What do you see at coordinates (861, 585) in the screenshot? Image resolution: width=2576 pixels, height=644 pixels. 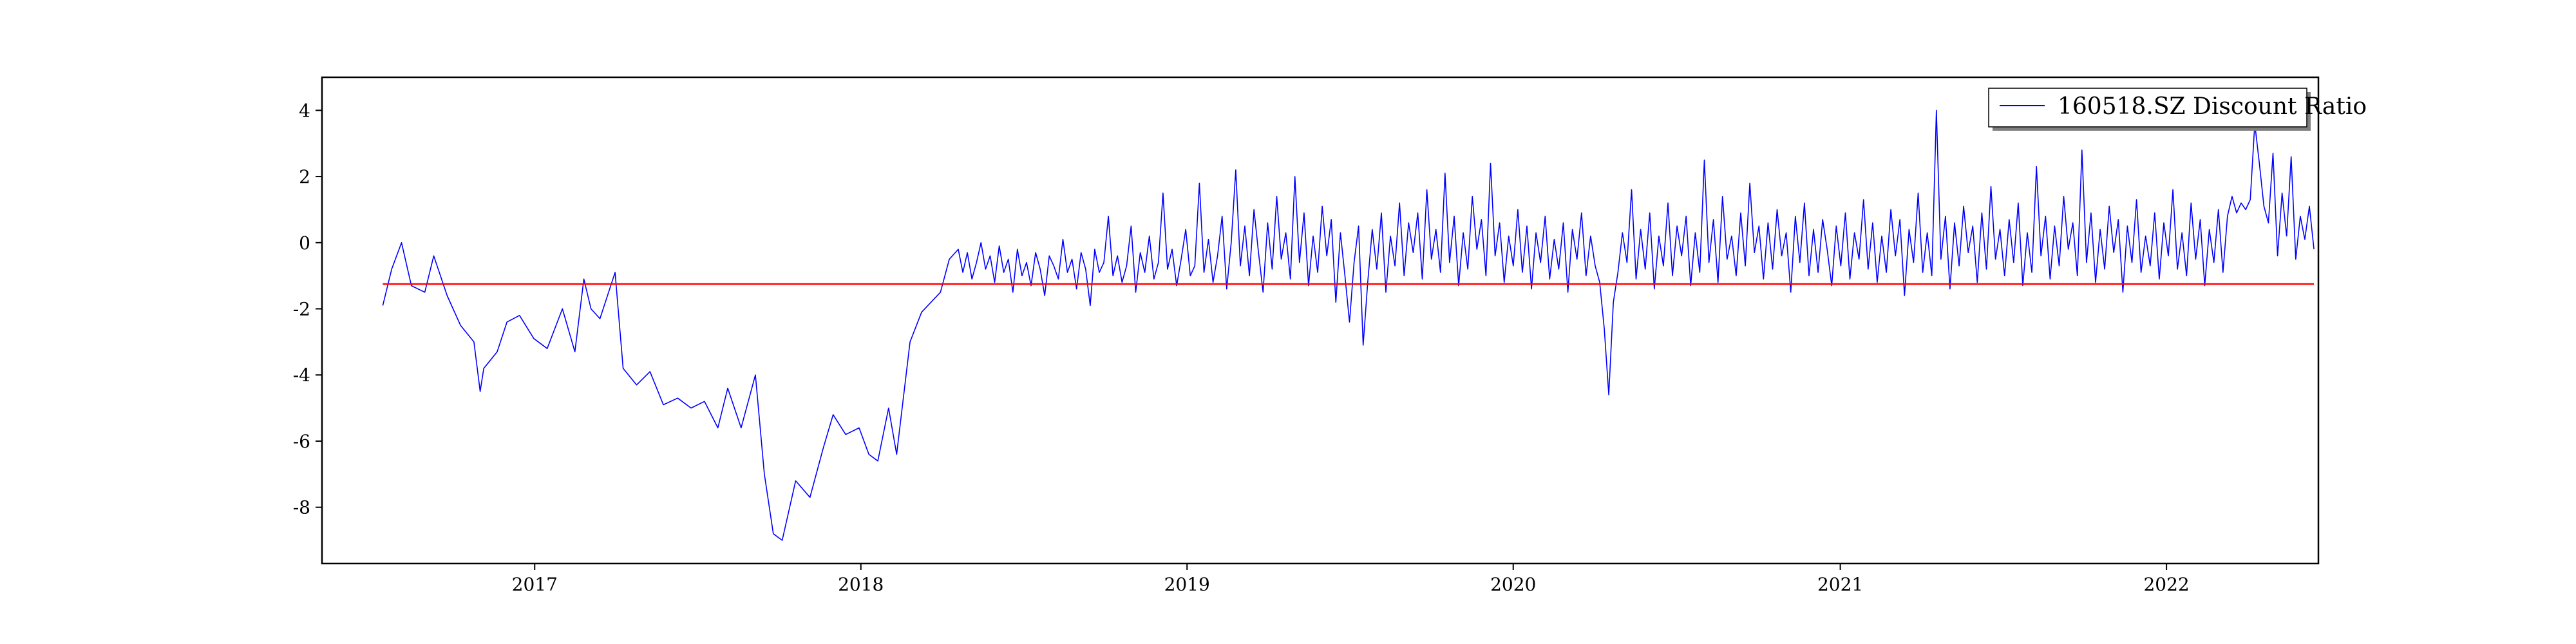 I see `x-tick-label: 2018` at bounding box center [861, 585].